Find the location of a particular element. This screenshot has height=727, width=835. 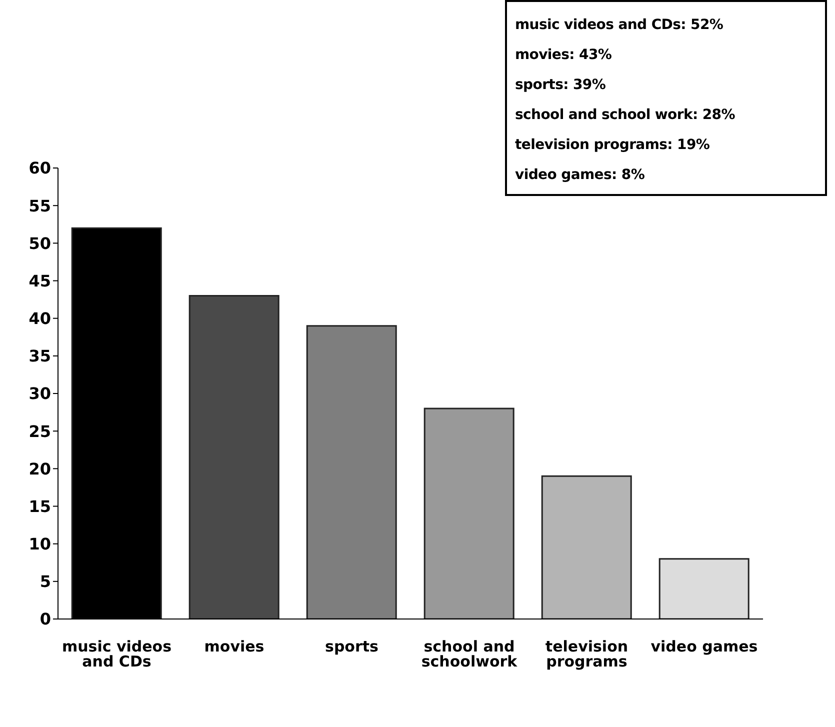

y-tick-label: 50 is located at coordinates (39, 243).